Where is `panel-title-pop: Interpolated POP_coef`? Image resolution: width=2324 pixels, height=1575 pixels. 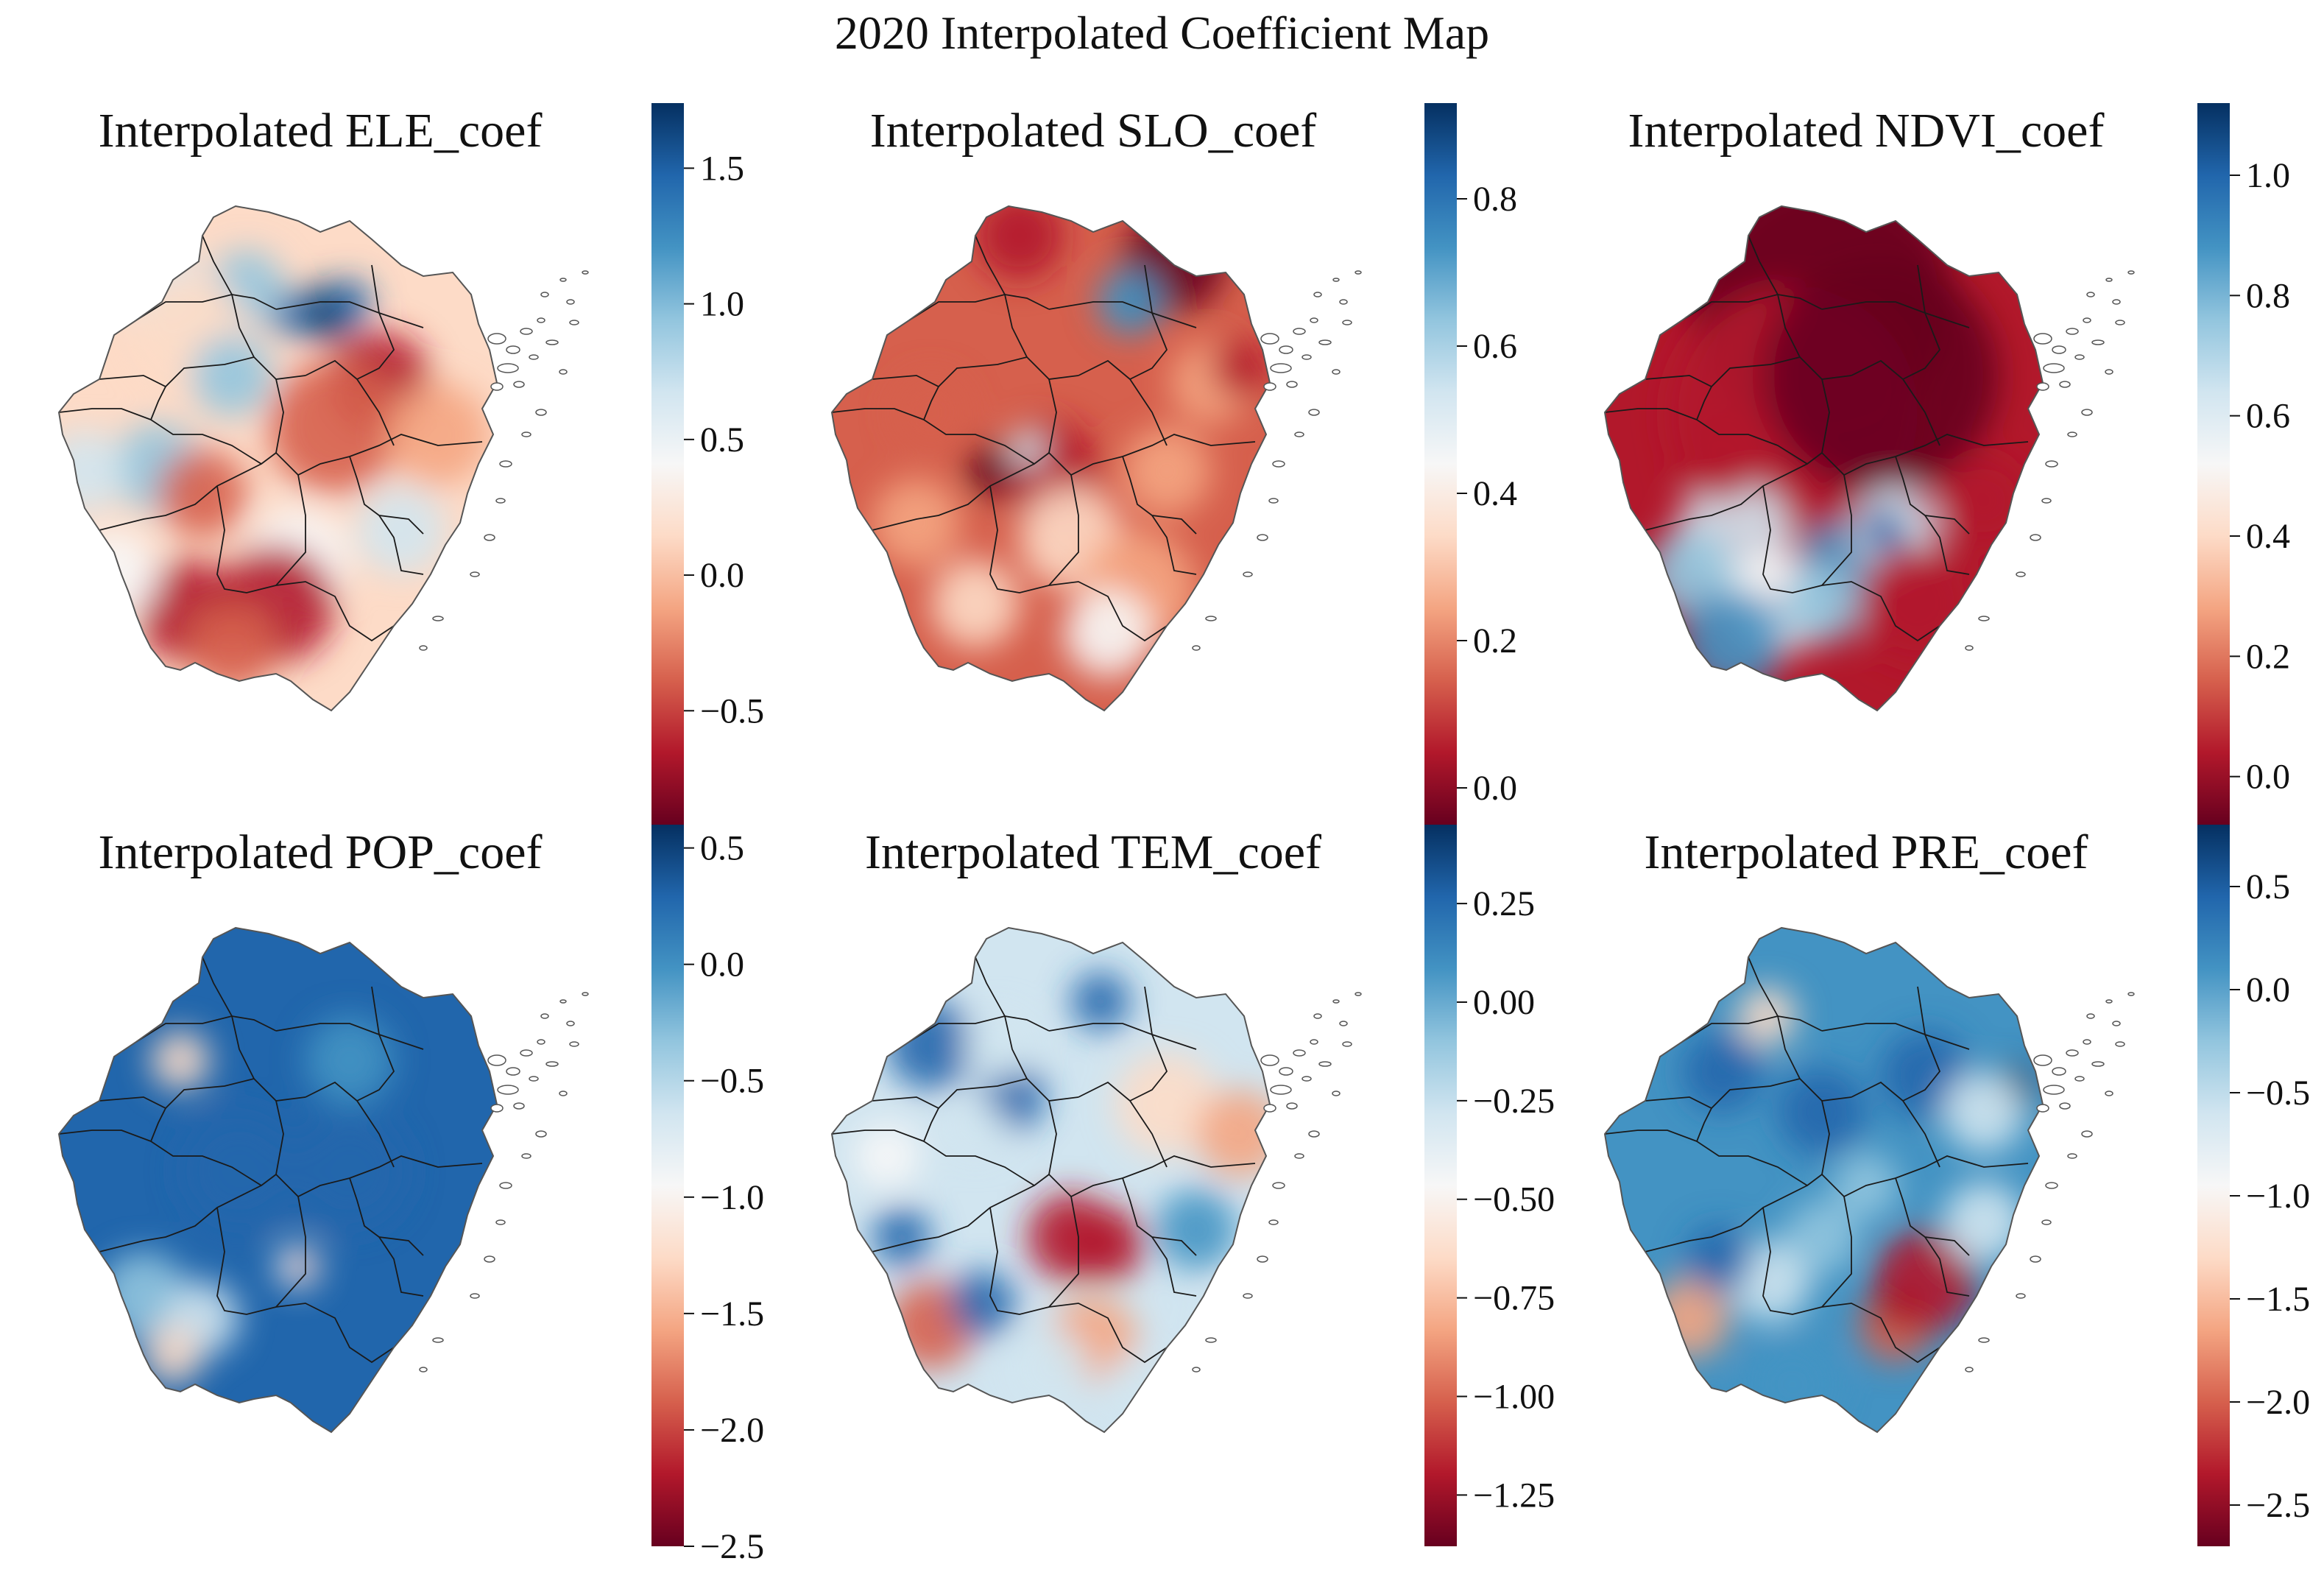
panel-title-pop: Interpolated POP_coef is located at coordinates (320, 852).